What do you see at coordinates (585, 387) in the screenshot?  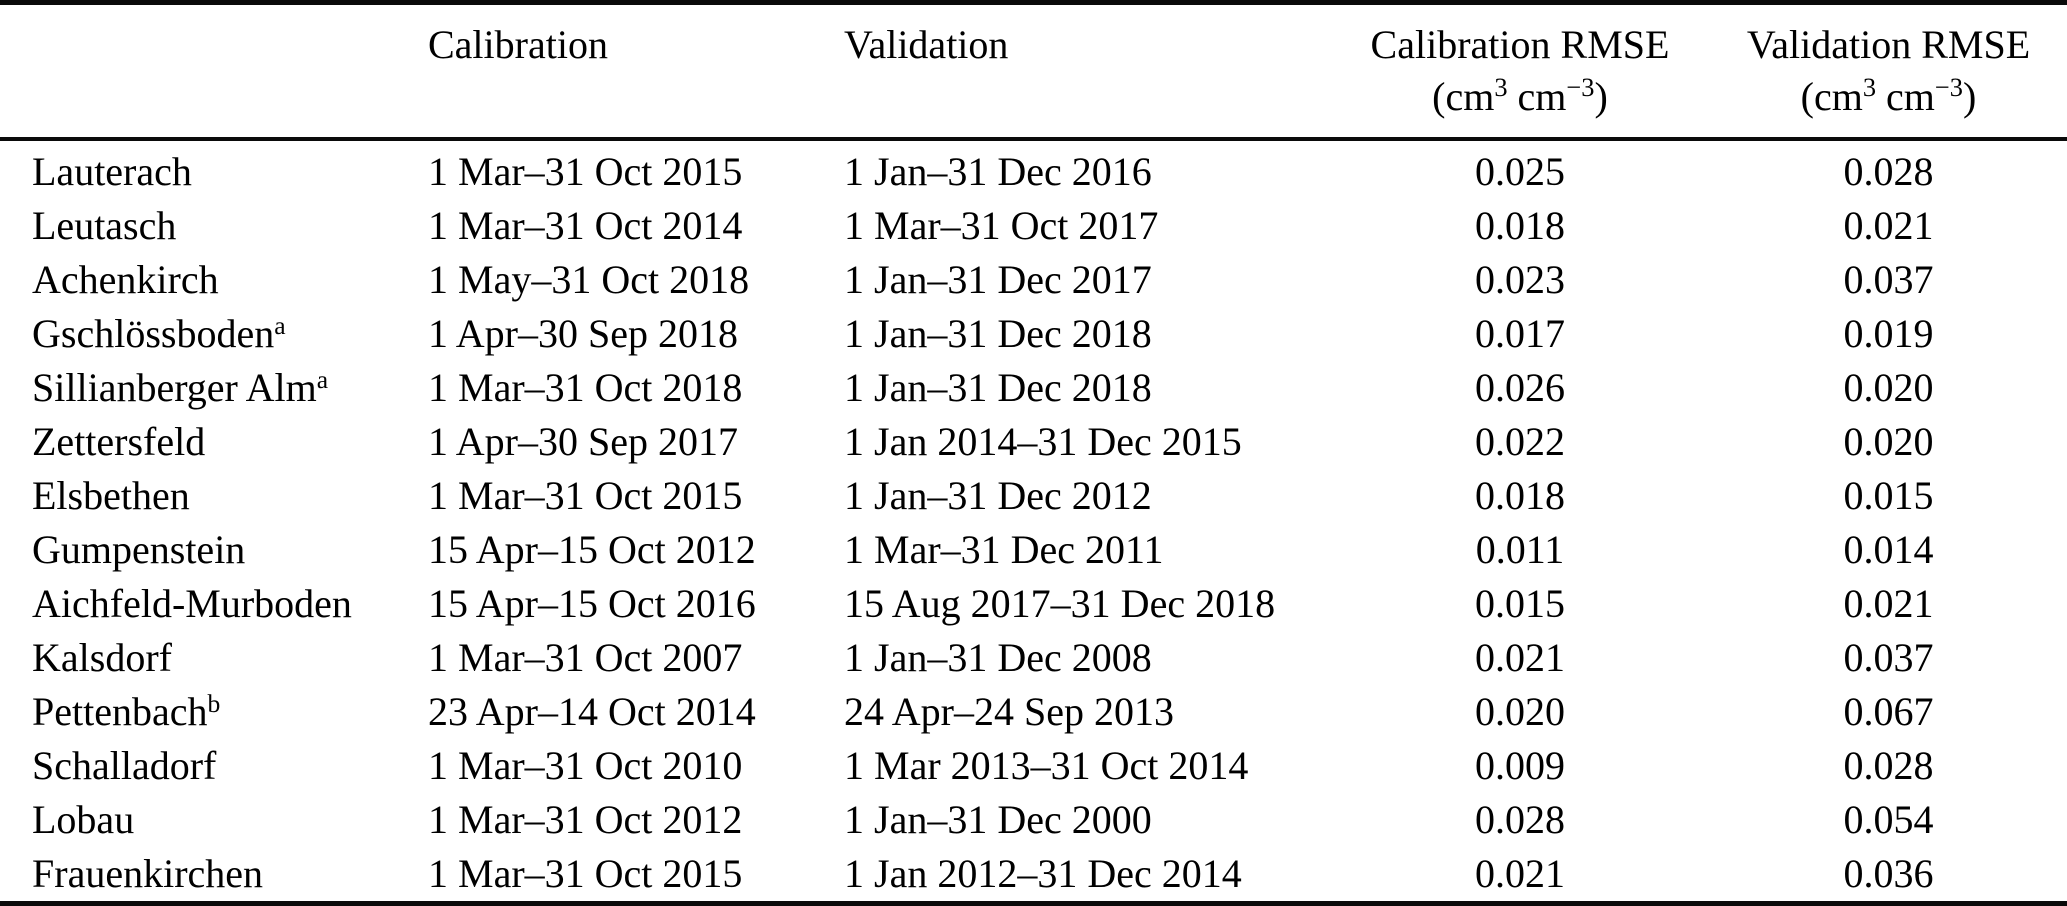 I see `calibration-period-cell: 1 Mar–31 Oct 2018` at bounding box center [585, 387].